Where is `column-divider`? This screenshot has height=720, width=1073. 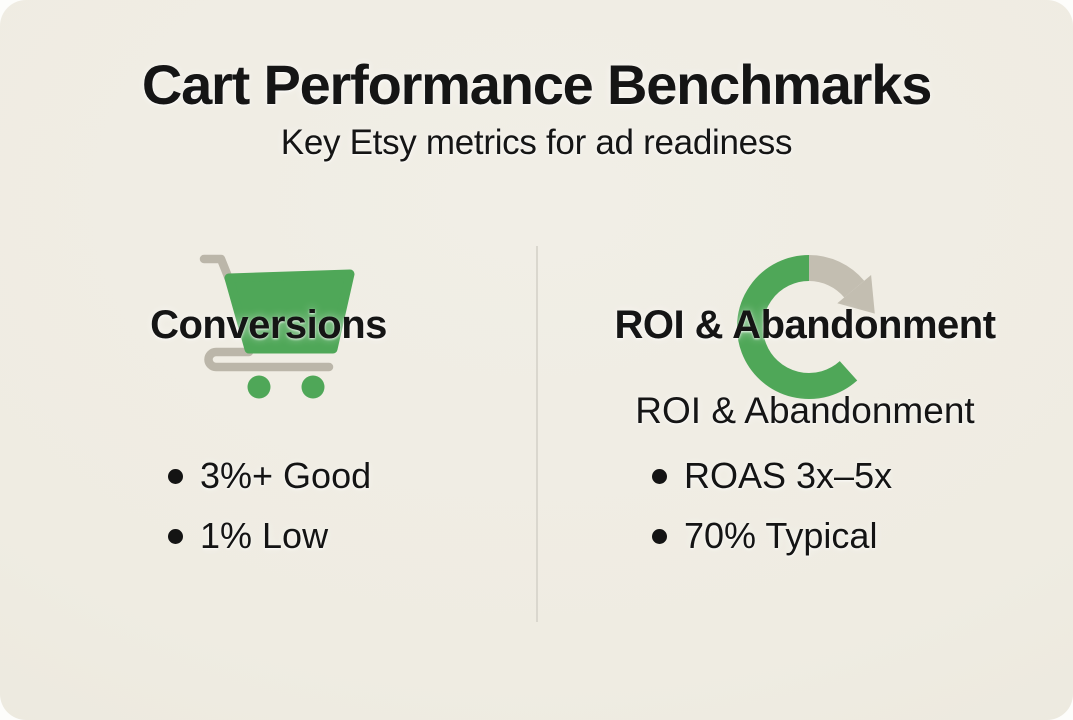 column-divider is located at coordinates (537, 434).